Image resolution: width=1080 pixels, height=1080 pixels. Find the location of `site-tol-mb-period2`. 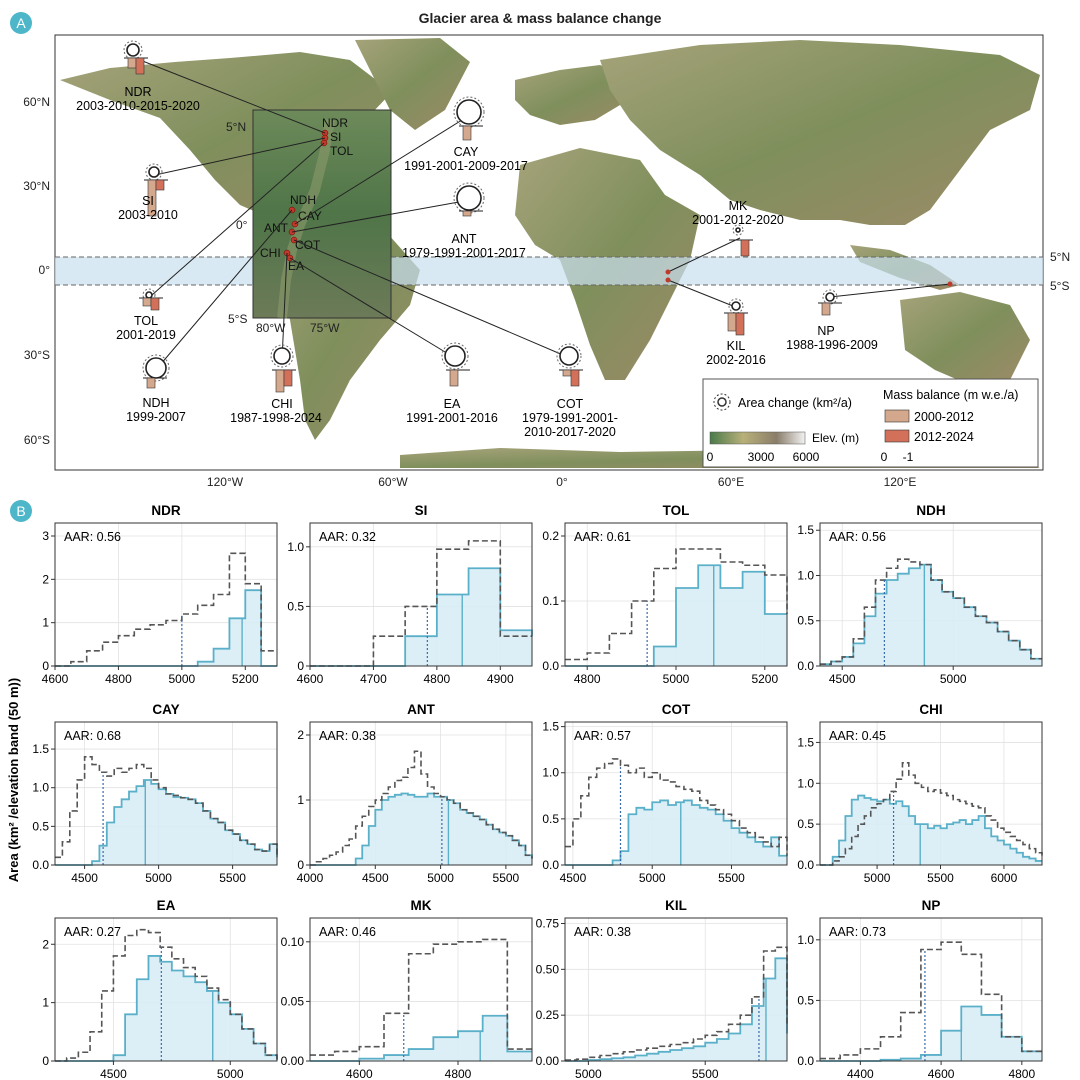

site-tol-mb-period2 is located at coordinates (155, 304).